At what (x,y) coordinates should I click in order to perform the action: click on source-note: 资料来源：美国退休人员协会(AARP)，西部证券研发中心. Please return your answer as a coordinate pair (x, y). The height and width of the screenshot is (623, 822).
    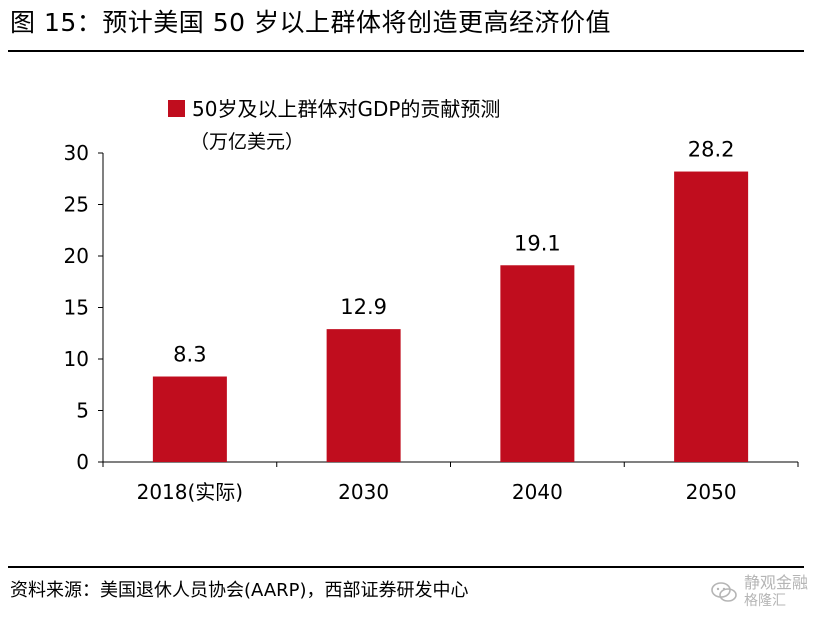
    Looking at the image, I should click on (239, 590).